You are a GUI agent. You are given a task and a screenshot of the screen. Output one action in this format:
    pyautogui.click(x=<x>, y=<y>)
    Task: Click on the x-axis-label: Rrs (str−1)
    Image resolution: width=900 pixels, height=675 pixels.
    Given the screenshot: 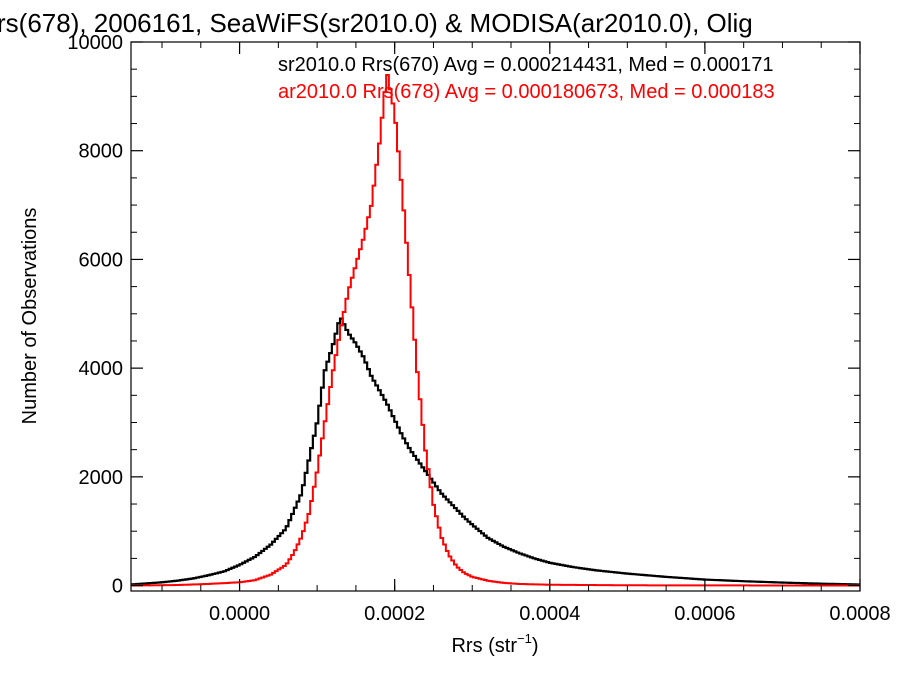 What is the action you would take?
    pyautogui.click(x=494, y=644)
    